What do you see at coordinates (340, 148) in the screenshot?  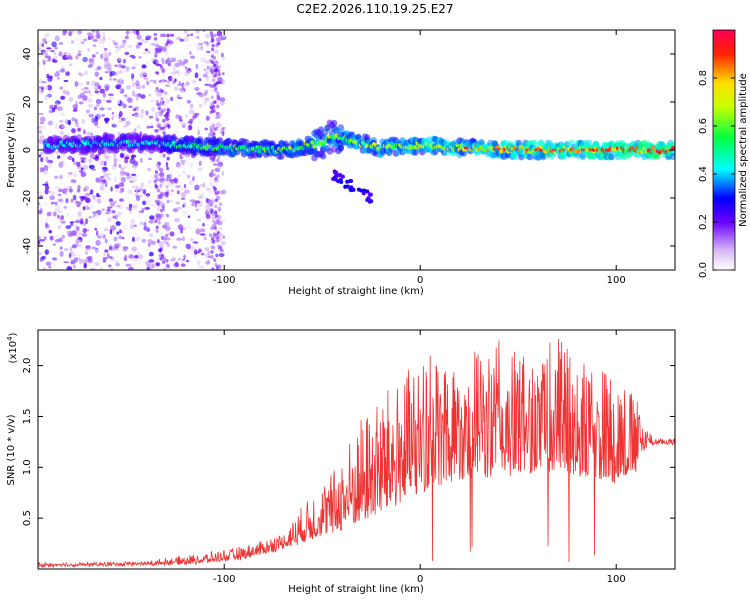 I see `spectrogram-band-cell` at bounding box center [340, 148].